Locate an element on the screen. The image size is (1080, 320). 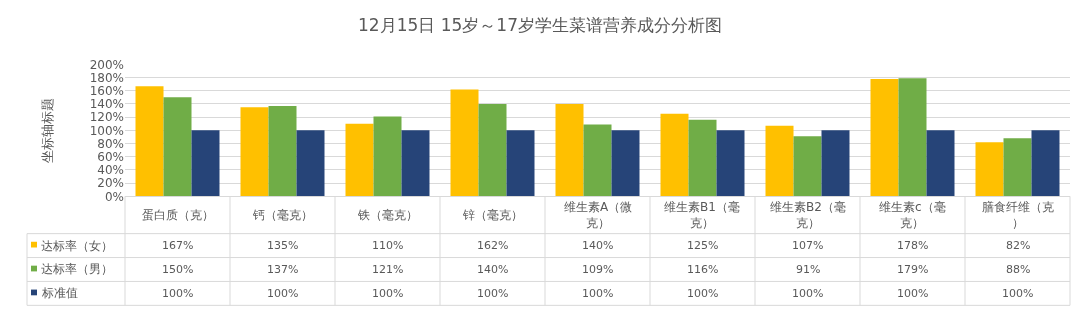
y-axis-title: 坐标轴标题 is located at coordinates (48, 130).